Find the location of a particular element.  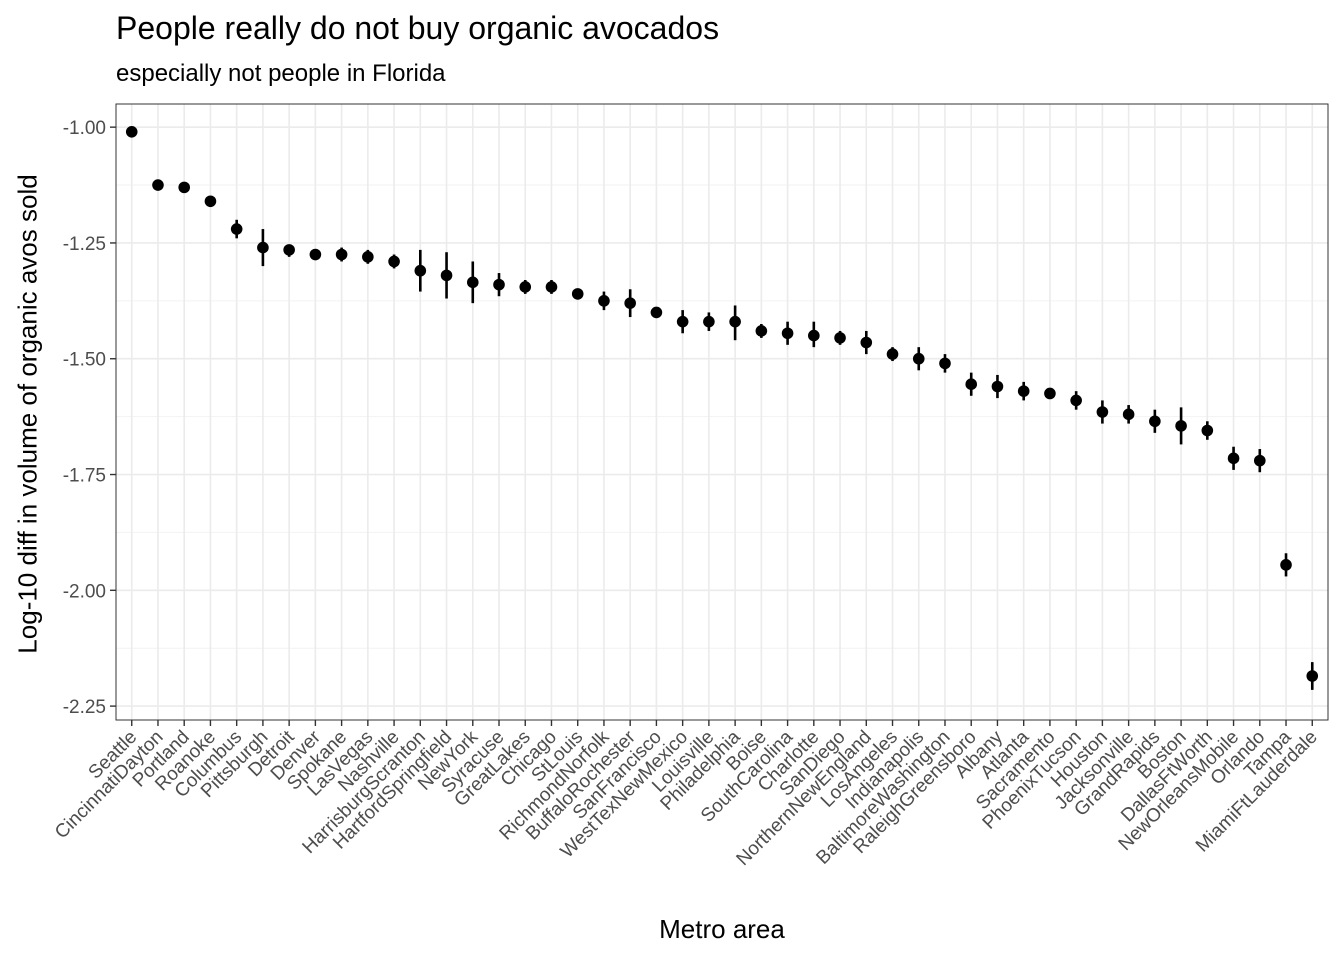

y-tick-label: -2.00 is located at coordinates (84, 591).